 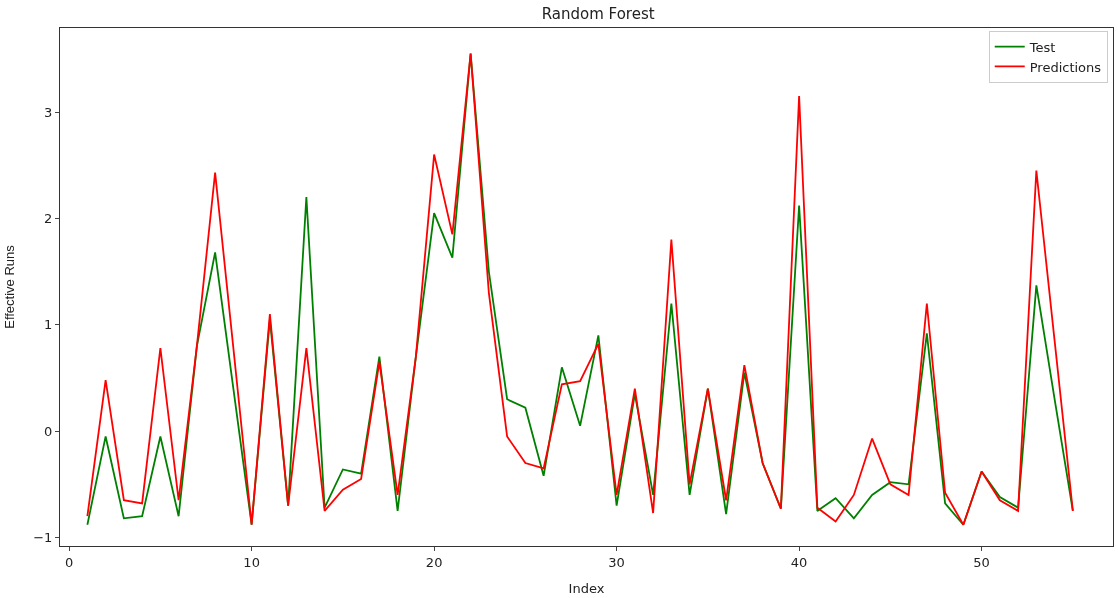 I want to click on x-tick-label: 30, so click(x=616, y=562).